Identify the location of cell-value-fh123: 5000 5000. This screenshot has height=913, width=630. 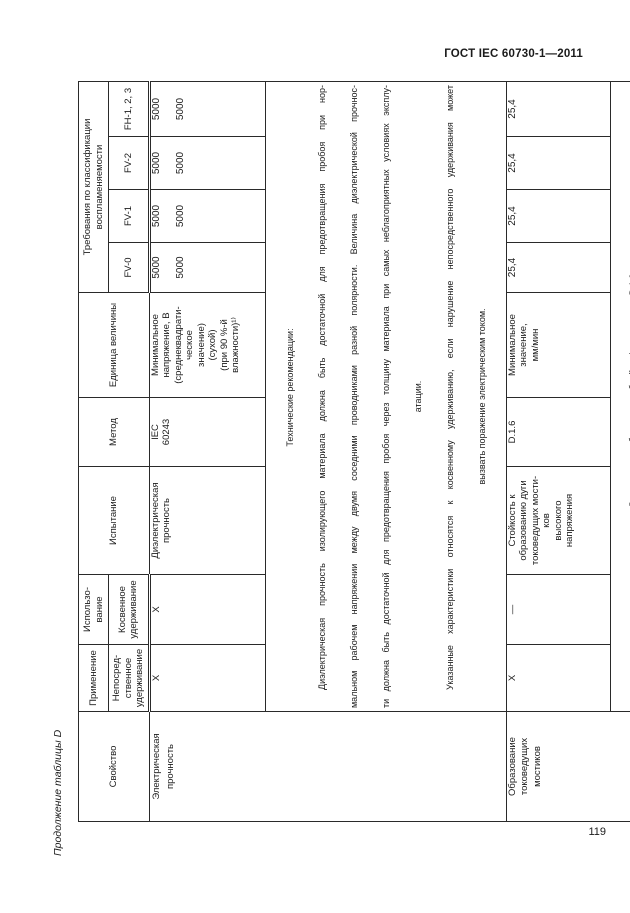
(207, 109).